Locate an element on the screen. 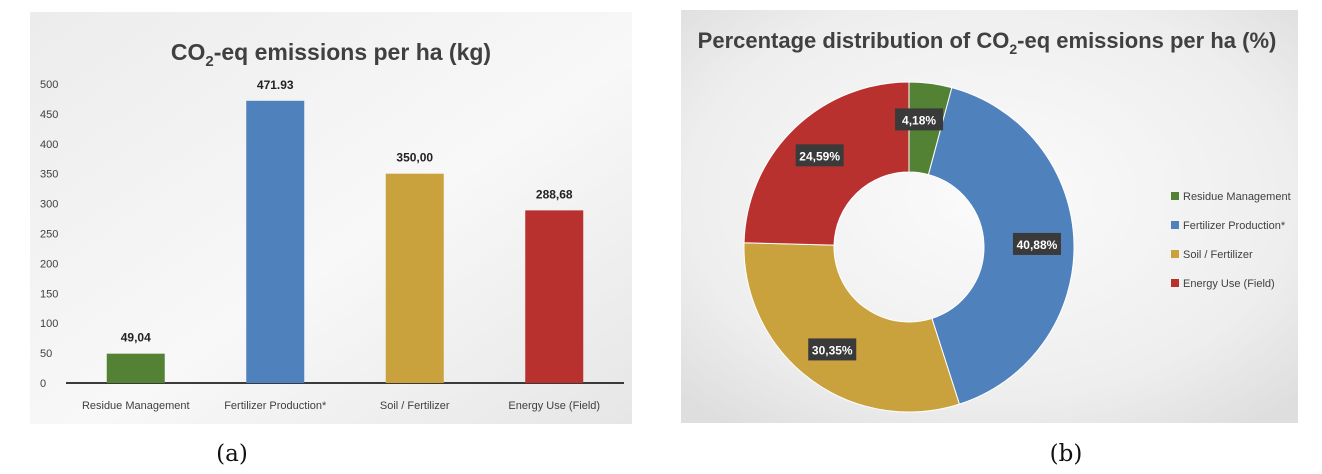 The height and width of the screenshot is (474, 1322). chart-title: CO2-eq emissions per ha (kg) is located at coordinates (331, 54).